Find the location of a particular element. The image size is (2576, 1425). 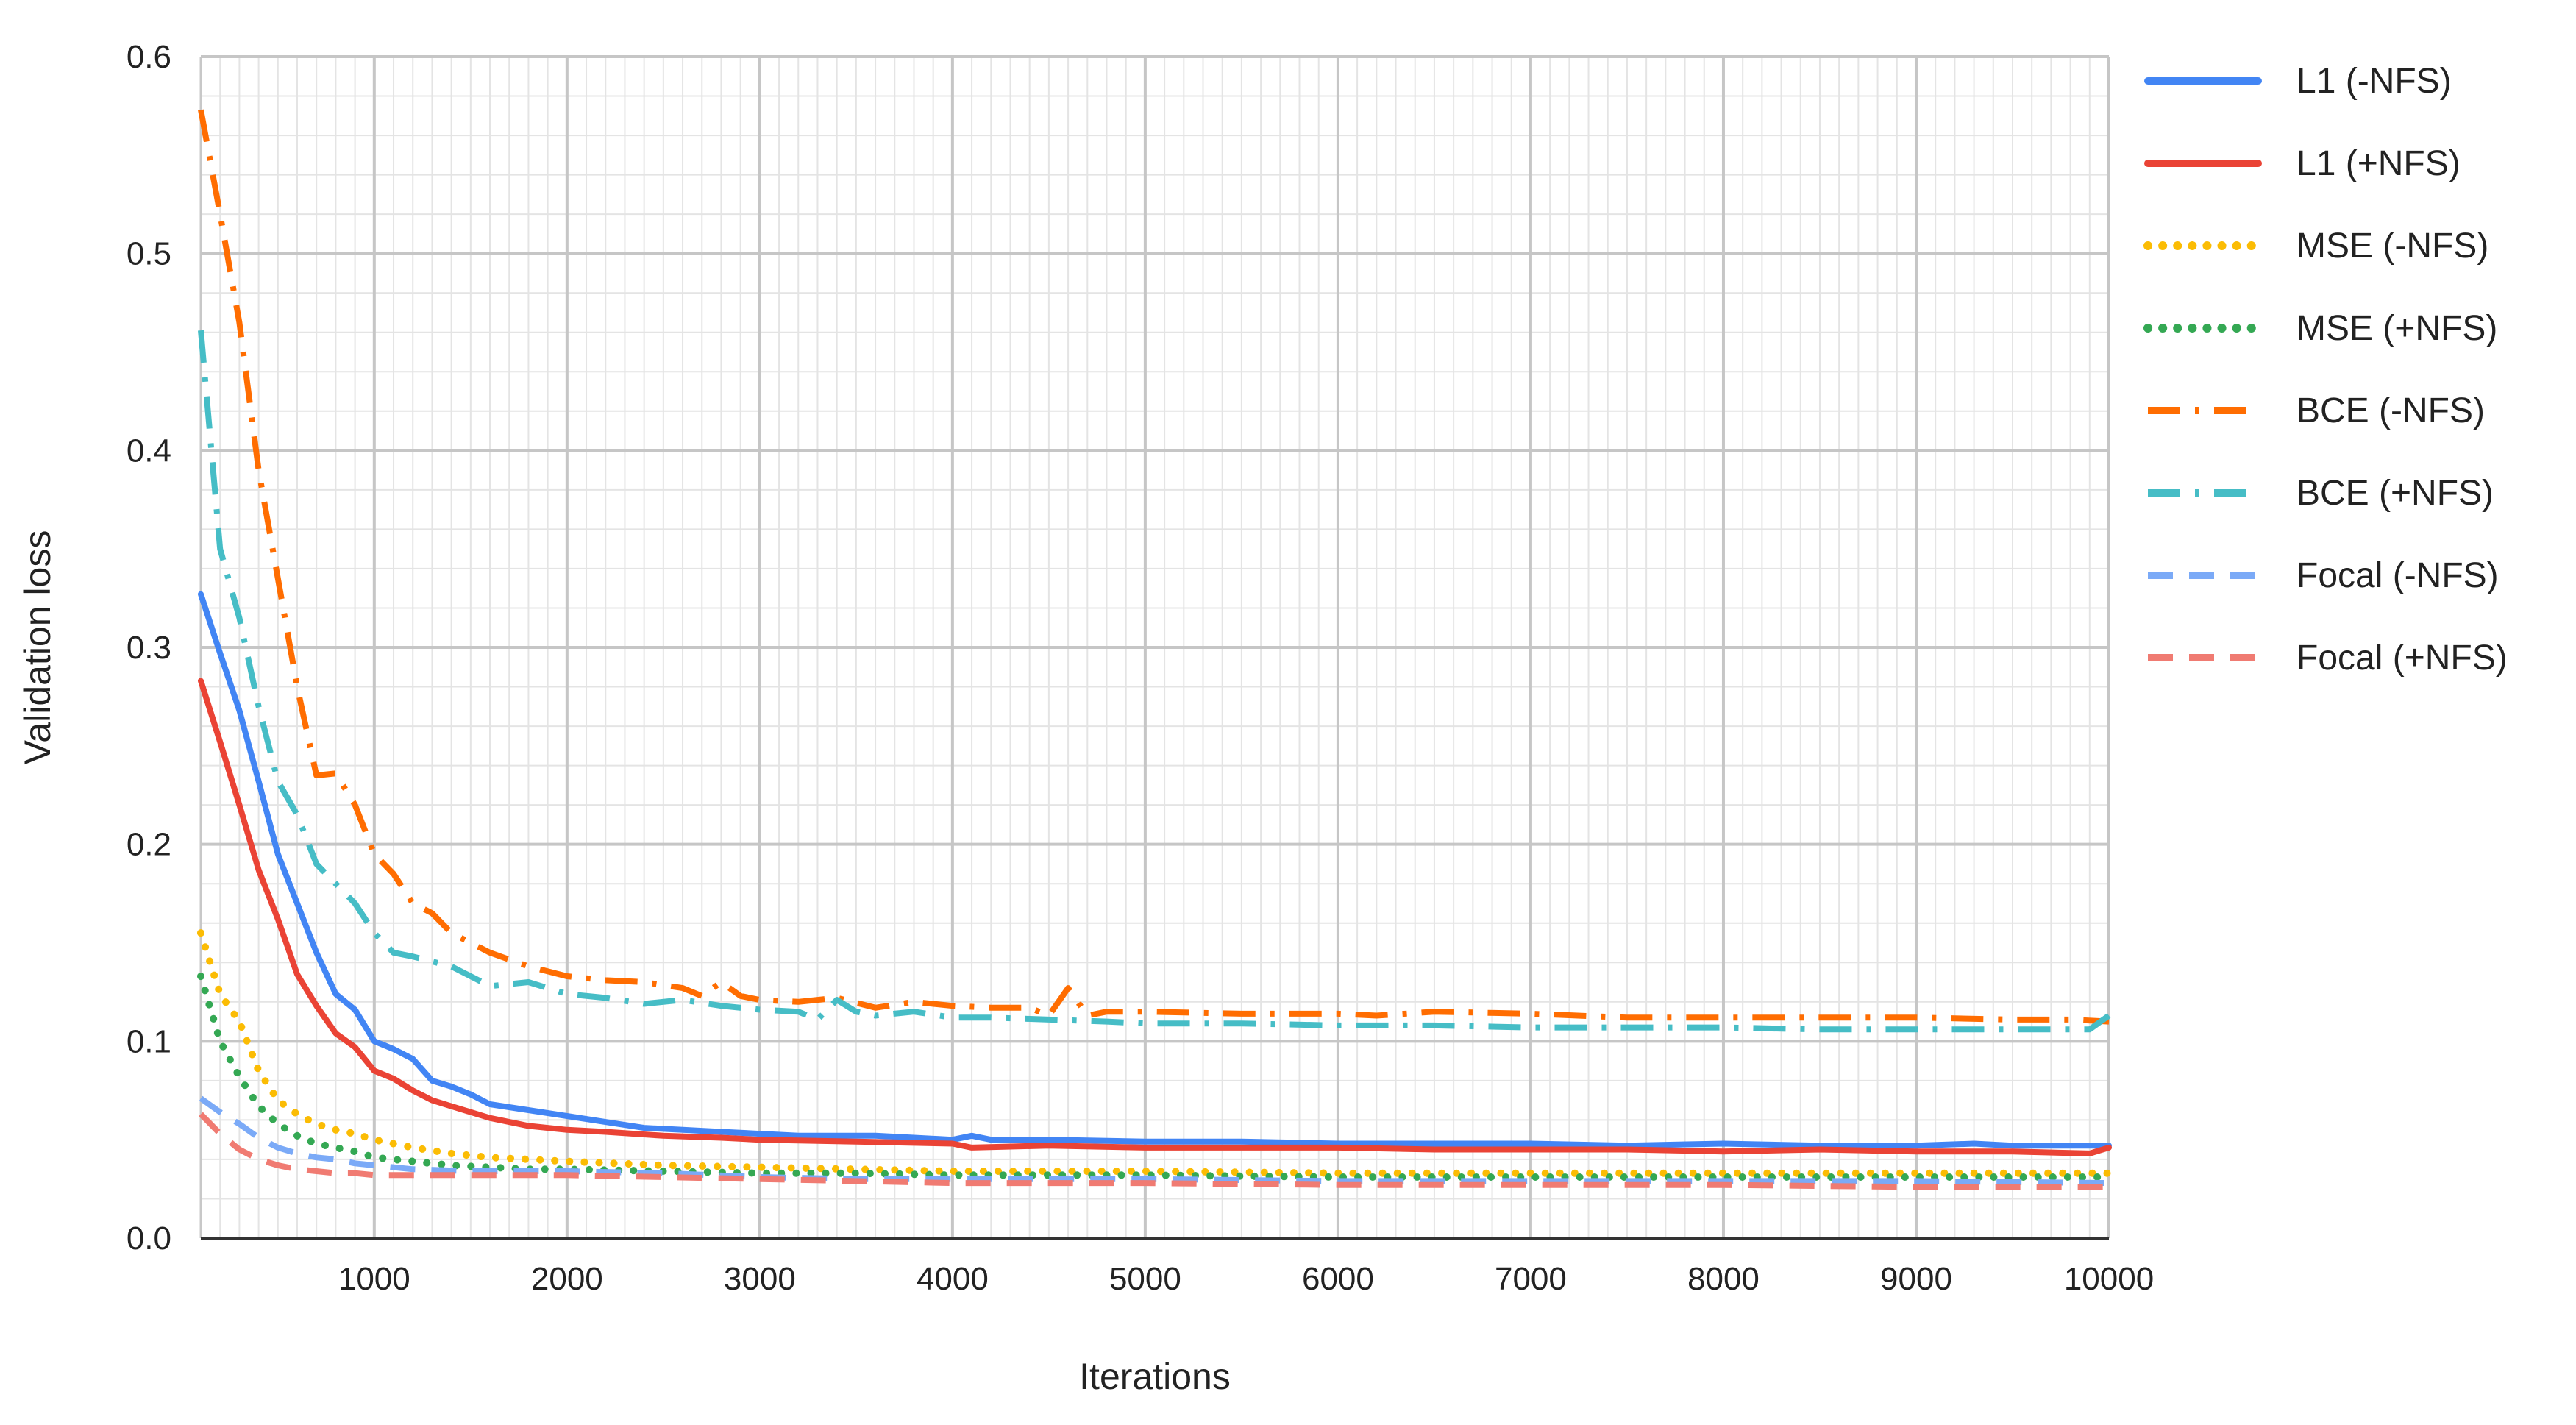

legend-label: L1 (-NFS) is located at coordinates (2374, 81).